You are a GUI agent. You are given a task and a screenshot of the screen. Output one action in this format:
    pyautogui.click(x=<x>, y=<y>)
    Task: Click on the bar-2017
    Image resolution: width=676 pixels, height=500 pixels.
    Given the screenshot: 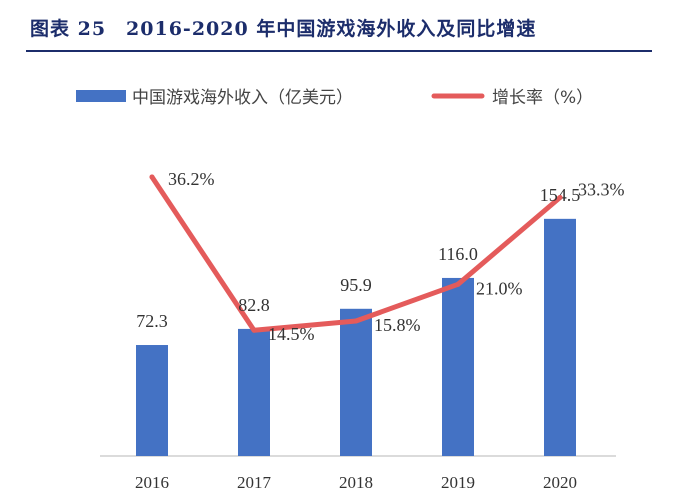 What is the action you would take?
    pyautogui.click(x=254, y=392)
    